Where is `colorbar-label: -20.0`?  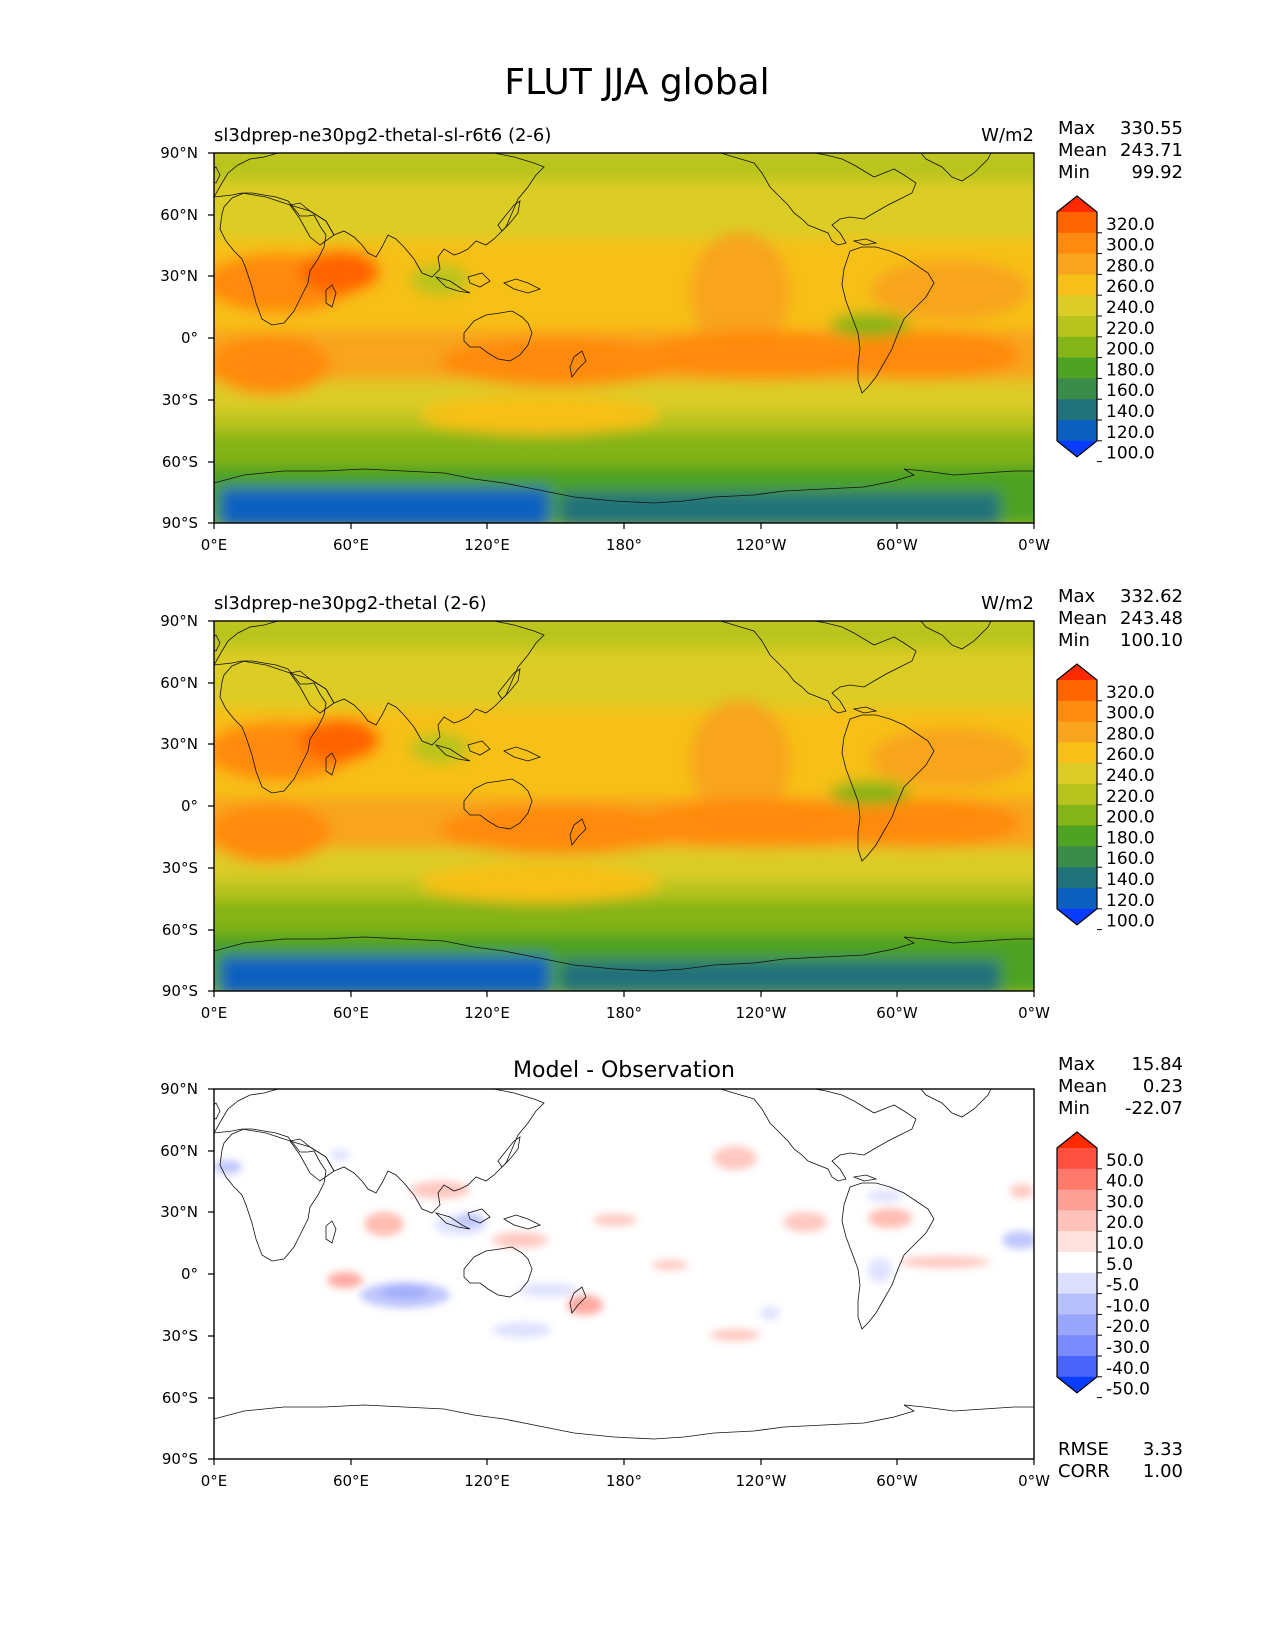 colorbar-label: -20.0 is located at coordinates (1128, 1327).